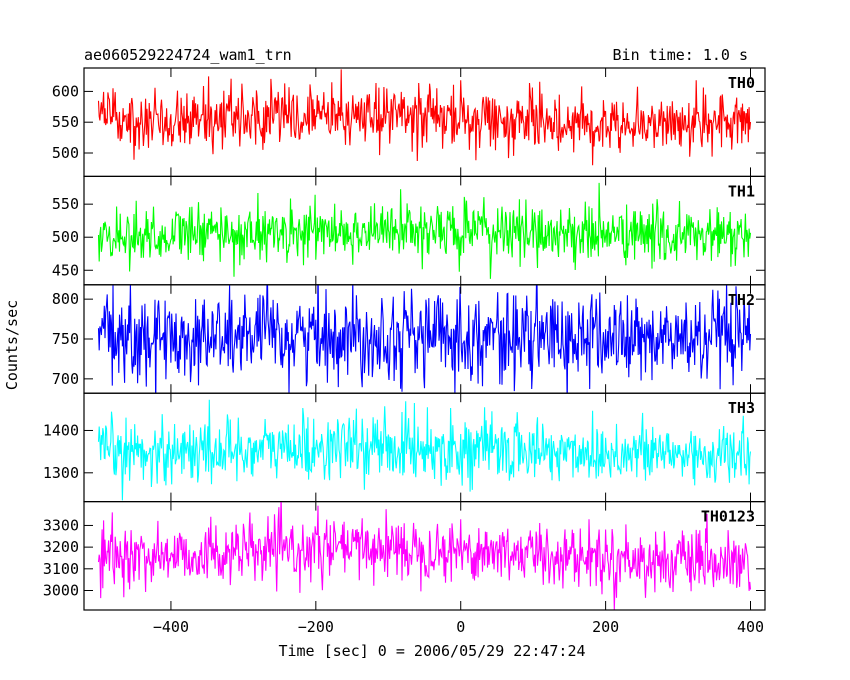 This screenshot has width=850, height=680. I want to click on x-axis: −400 −200 0 200 400, so click(458, 627).